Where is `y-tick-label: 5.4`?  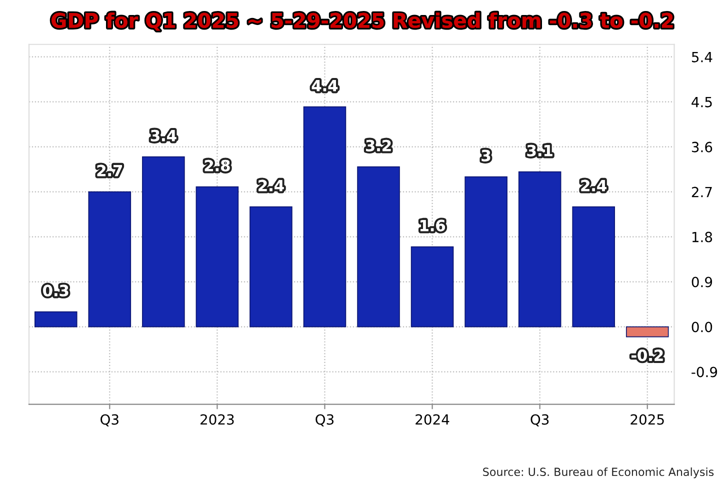 y-tick-label: 5.4 is located at coordinates (702, 57).